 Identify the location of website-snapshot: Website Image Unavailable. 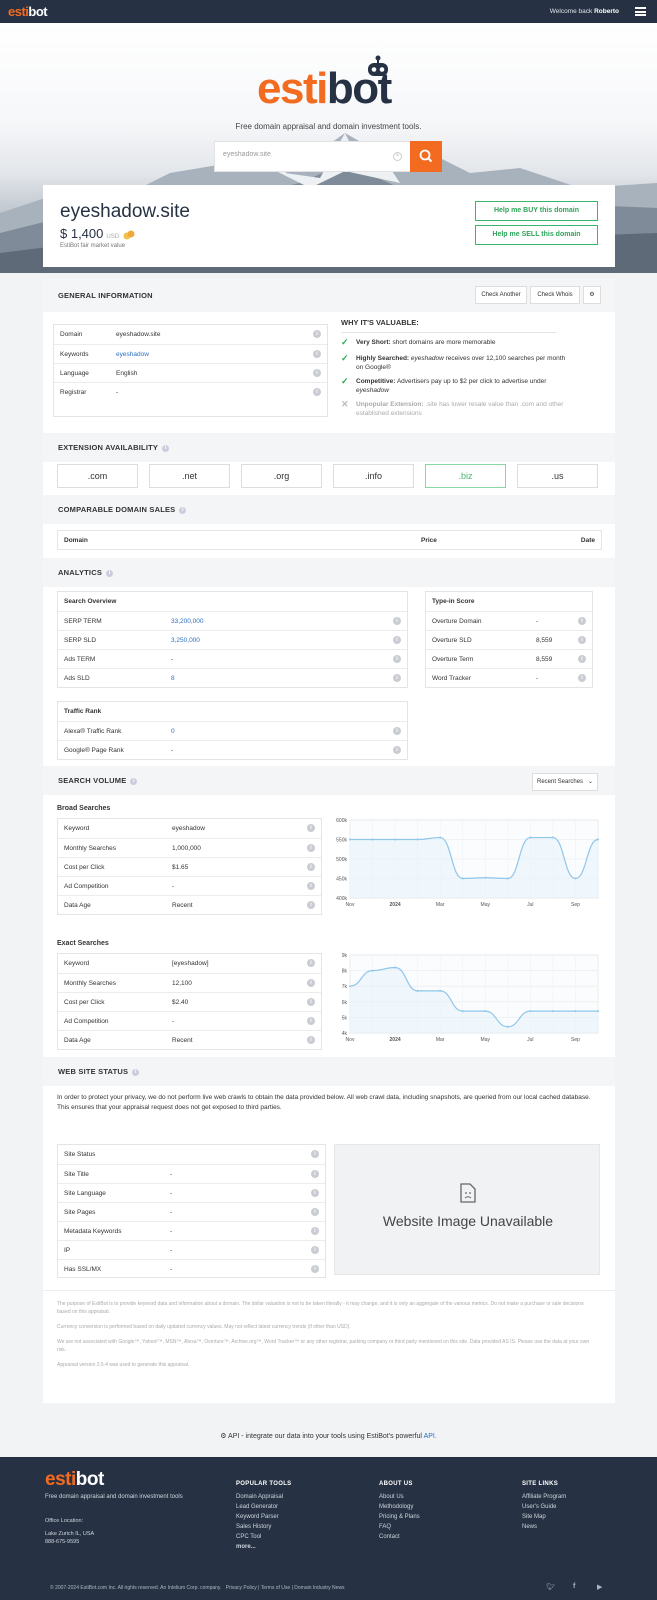
(467, 1209).